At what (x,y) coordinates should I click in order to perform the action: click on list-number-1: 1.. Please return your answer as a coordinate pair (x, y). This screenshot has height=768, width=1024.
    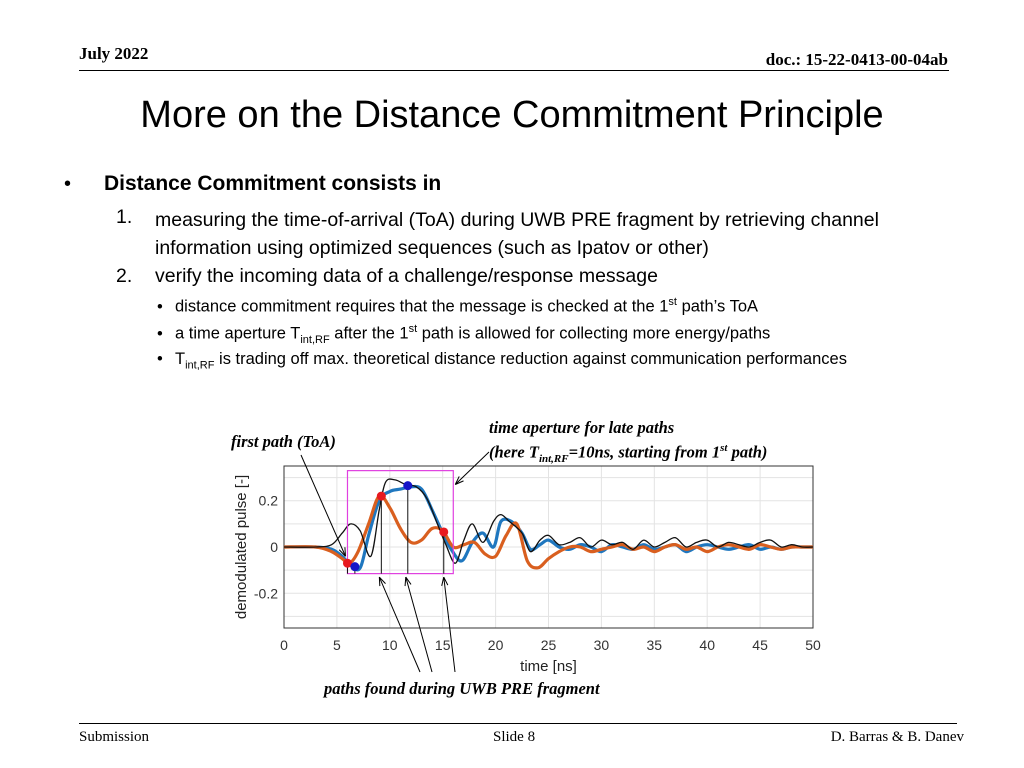
    Looking at the image, I should click on (124, 217).